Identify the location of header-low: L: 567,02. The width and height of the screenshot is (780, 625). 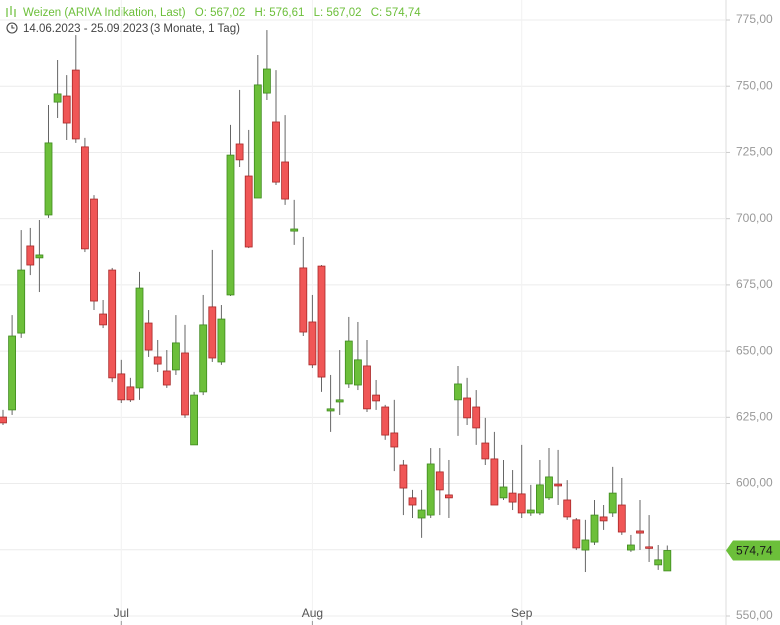
(338, 13).